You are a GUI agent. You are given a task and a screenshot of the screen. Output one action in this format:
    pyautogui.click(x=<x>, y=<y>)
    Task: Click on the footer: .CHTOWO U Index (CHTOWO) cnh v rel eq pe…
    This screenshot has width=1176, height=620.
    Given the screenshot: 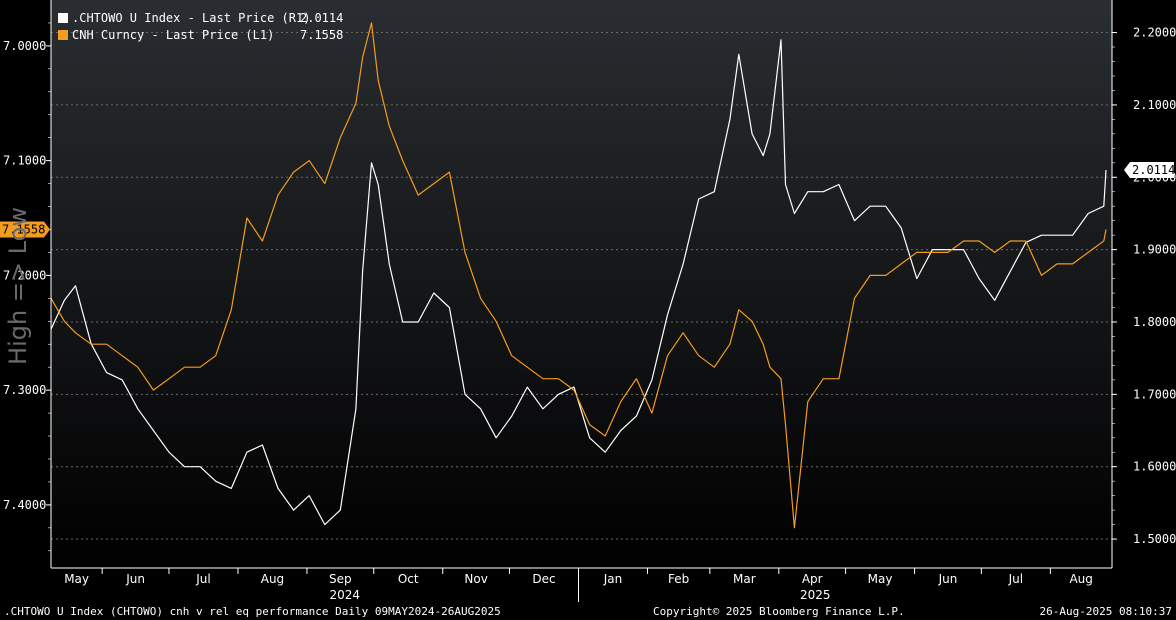 What is the action you would take?
    pyautogui.click(x=588, y=611)
    